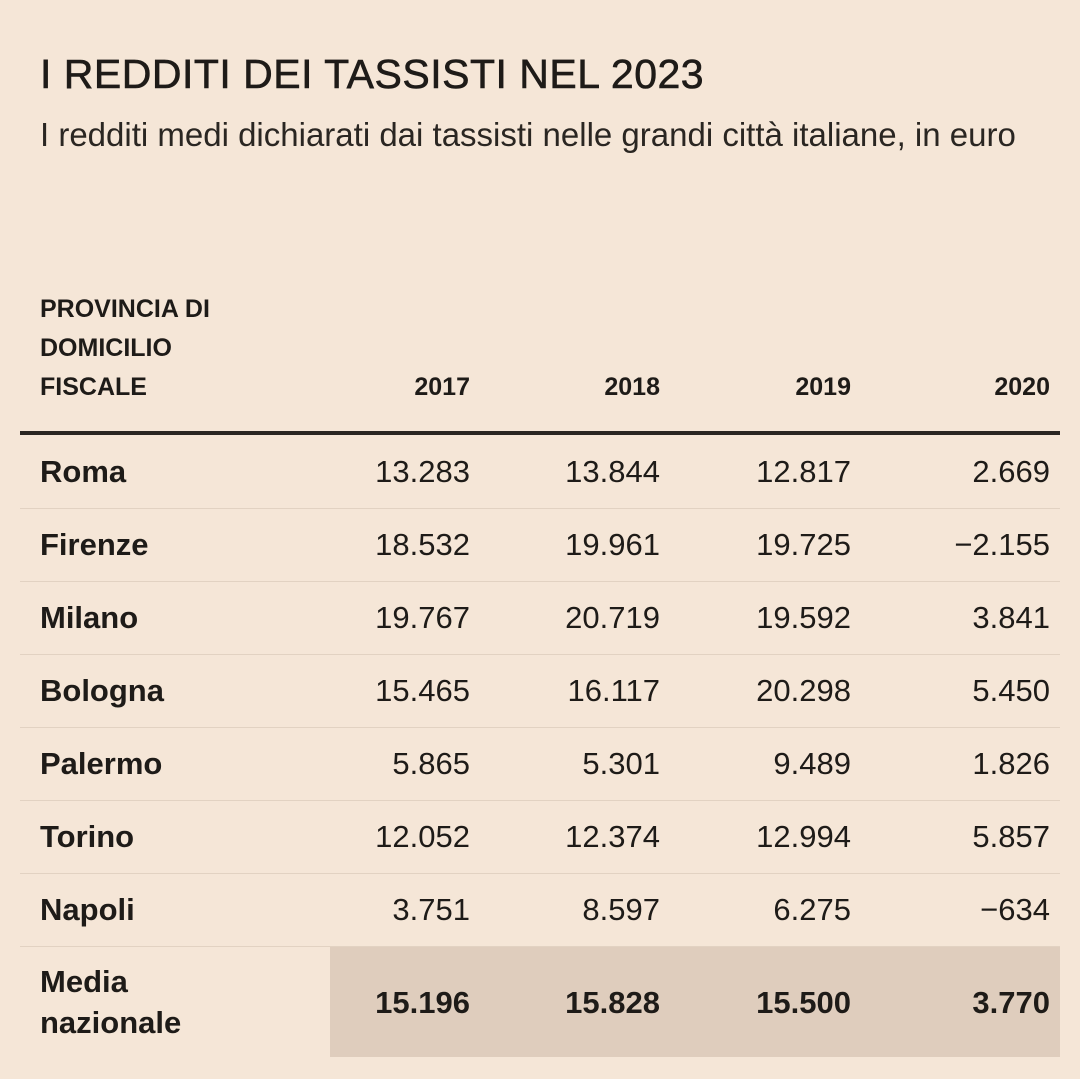 This screenshot has height=1079, width=1080. I want to click on table-row: Torino 12.052 12.374 12.994 5.857, so click(540, 837).